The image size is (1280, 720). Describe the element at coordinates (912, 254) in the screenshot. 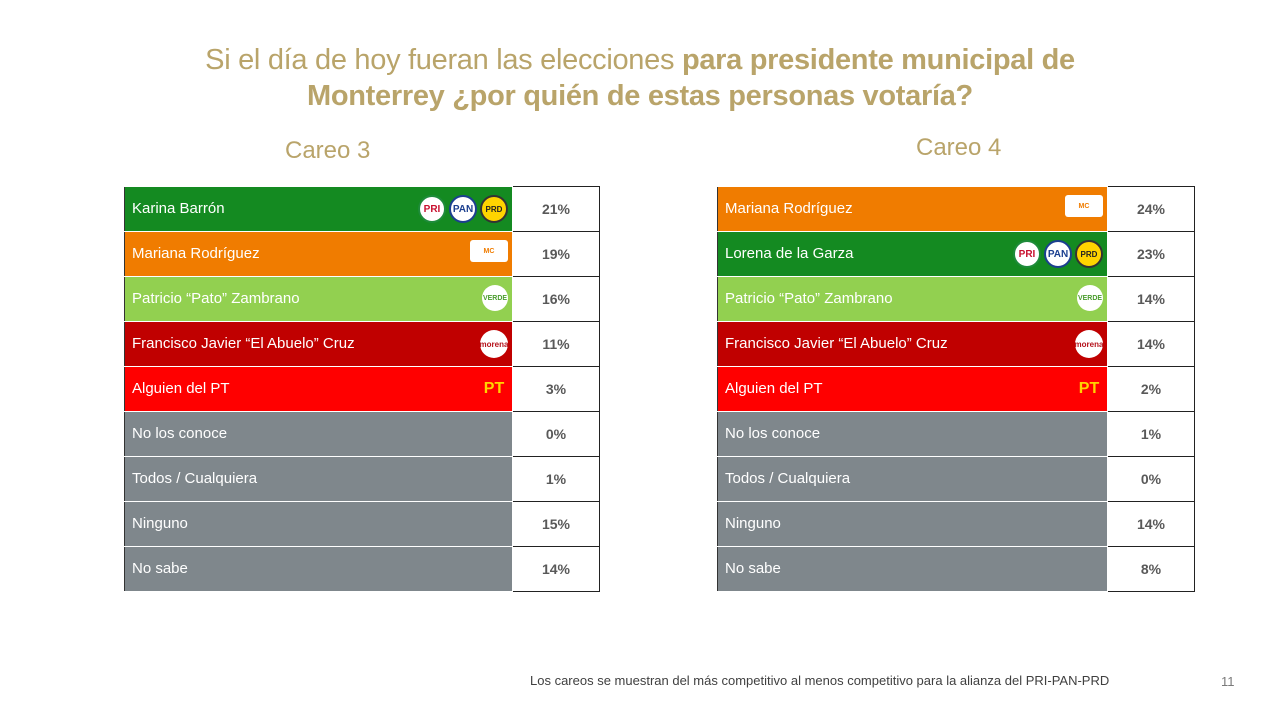

I see `candidate-cell: Lorena de la Garza PRI PAN PRD` at that location.